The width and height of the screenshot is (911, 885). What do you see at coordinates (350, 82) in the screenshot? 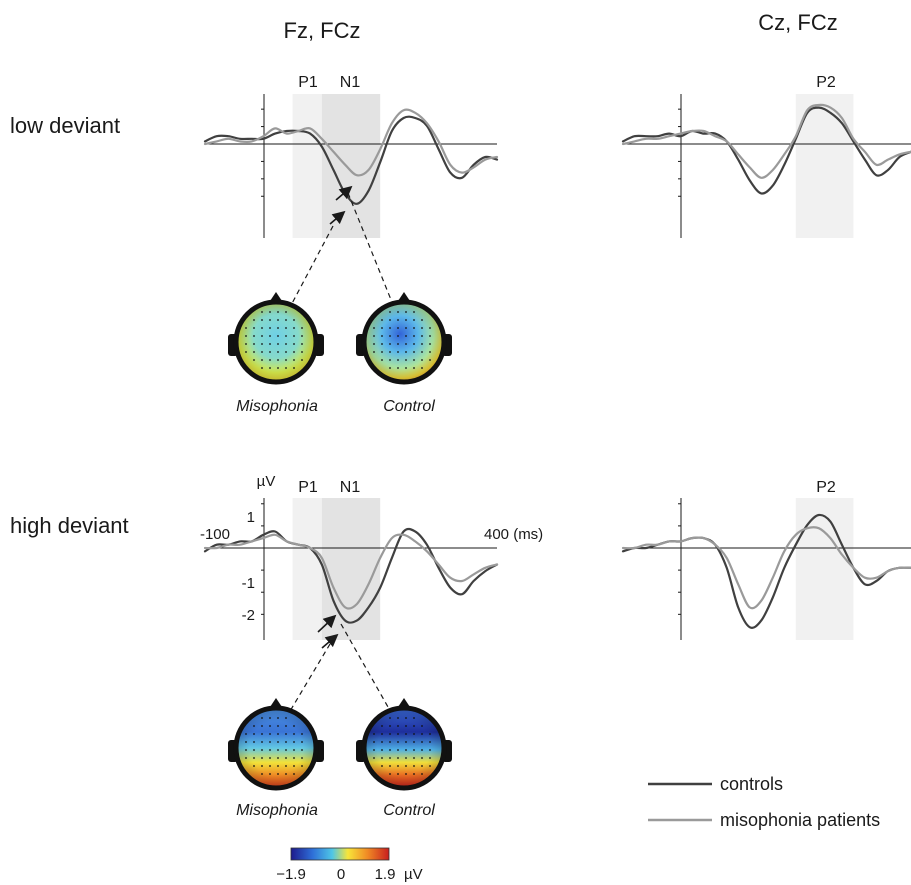
I see `window-label-n1-low: N1` at bounding box center [350, 82].